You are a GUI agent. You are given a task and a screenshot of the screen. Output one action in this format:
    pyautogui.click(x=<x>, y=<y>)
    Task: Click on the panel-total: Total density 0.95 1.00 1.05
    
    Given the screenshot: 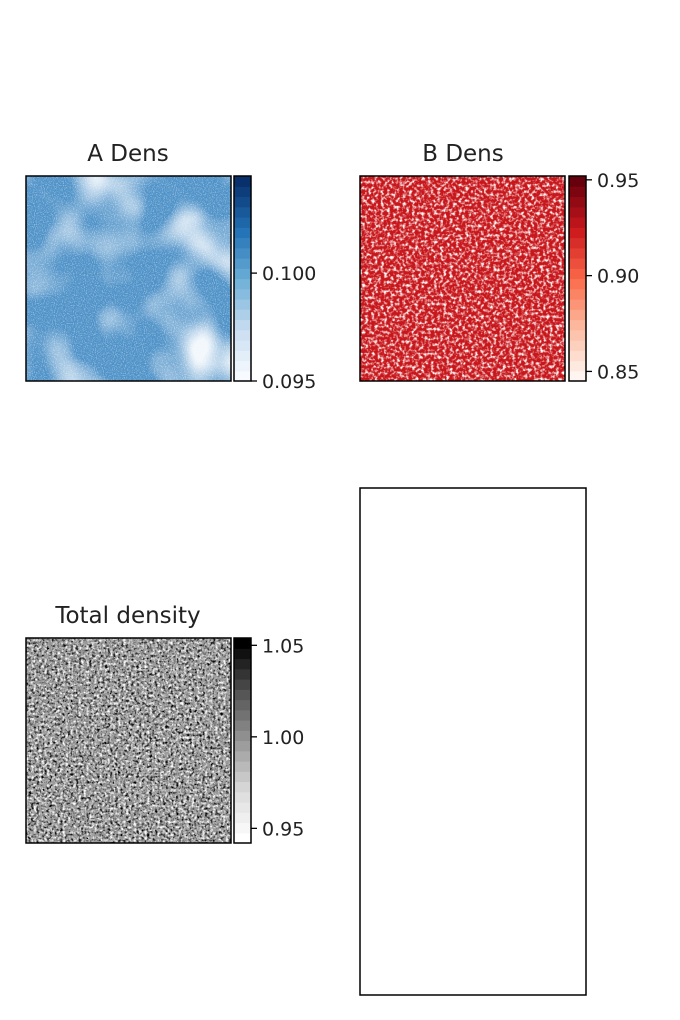 What is the action you would take?
    pyautogui.click(x=164, y=723)
    